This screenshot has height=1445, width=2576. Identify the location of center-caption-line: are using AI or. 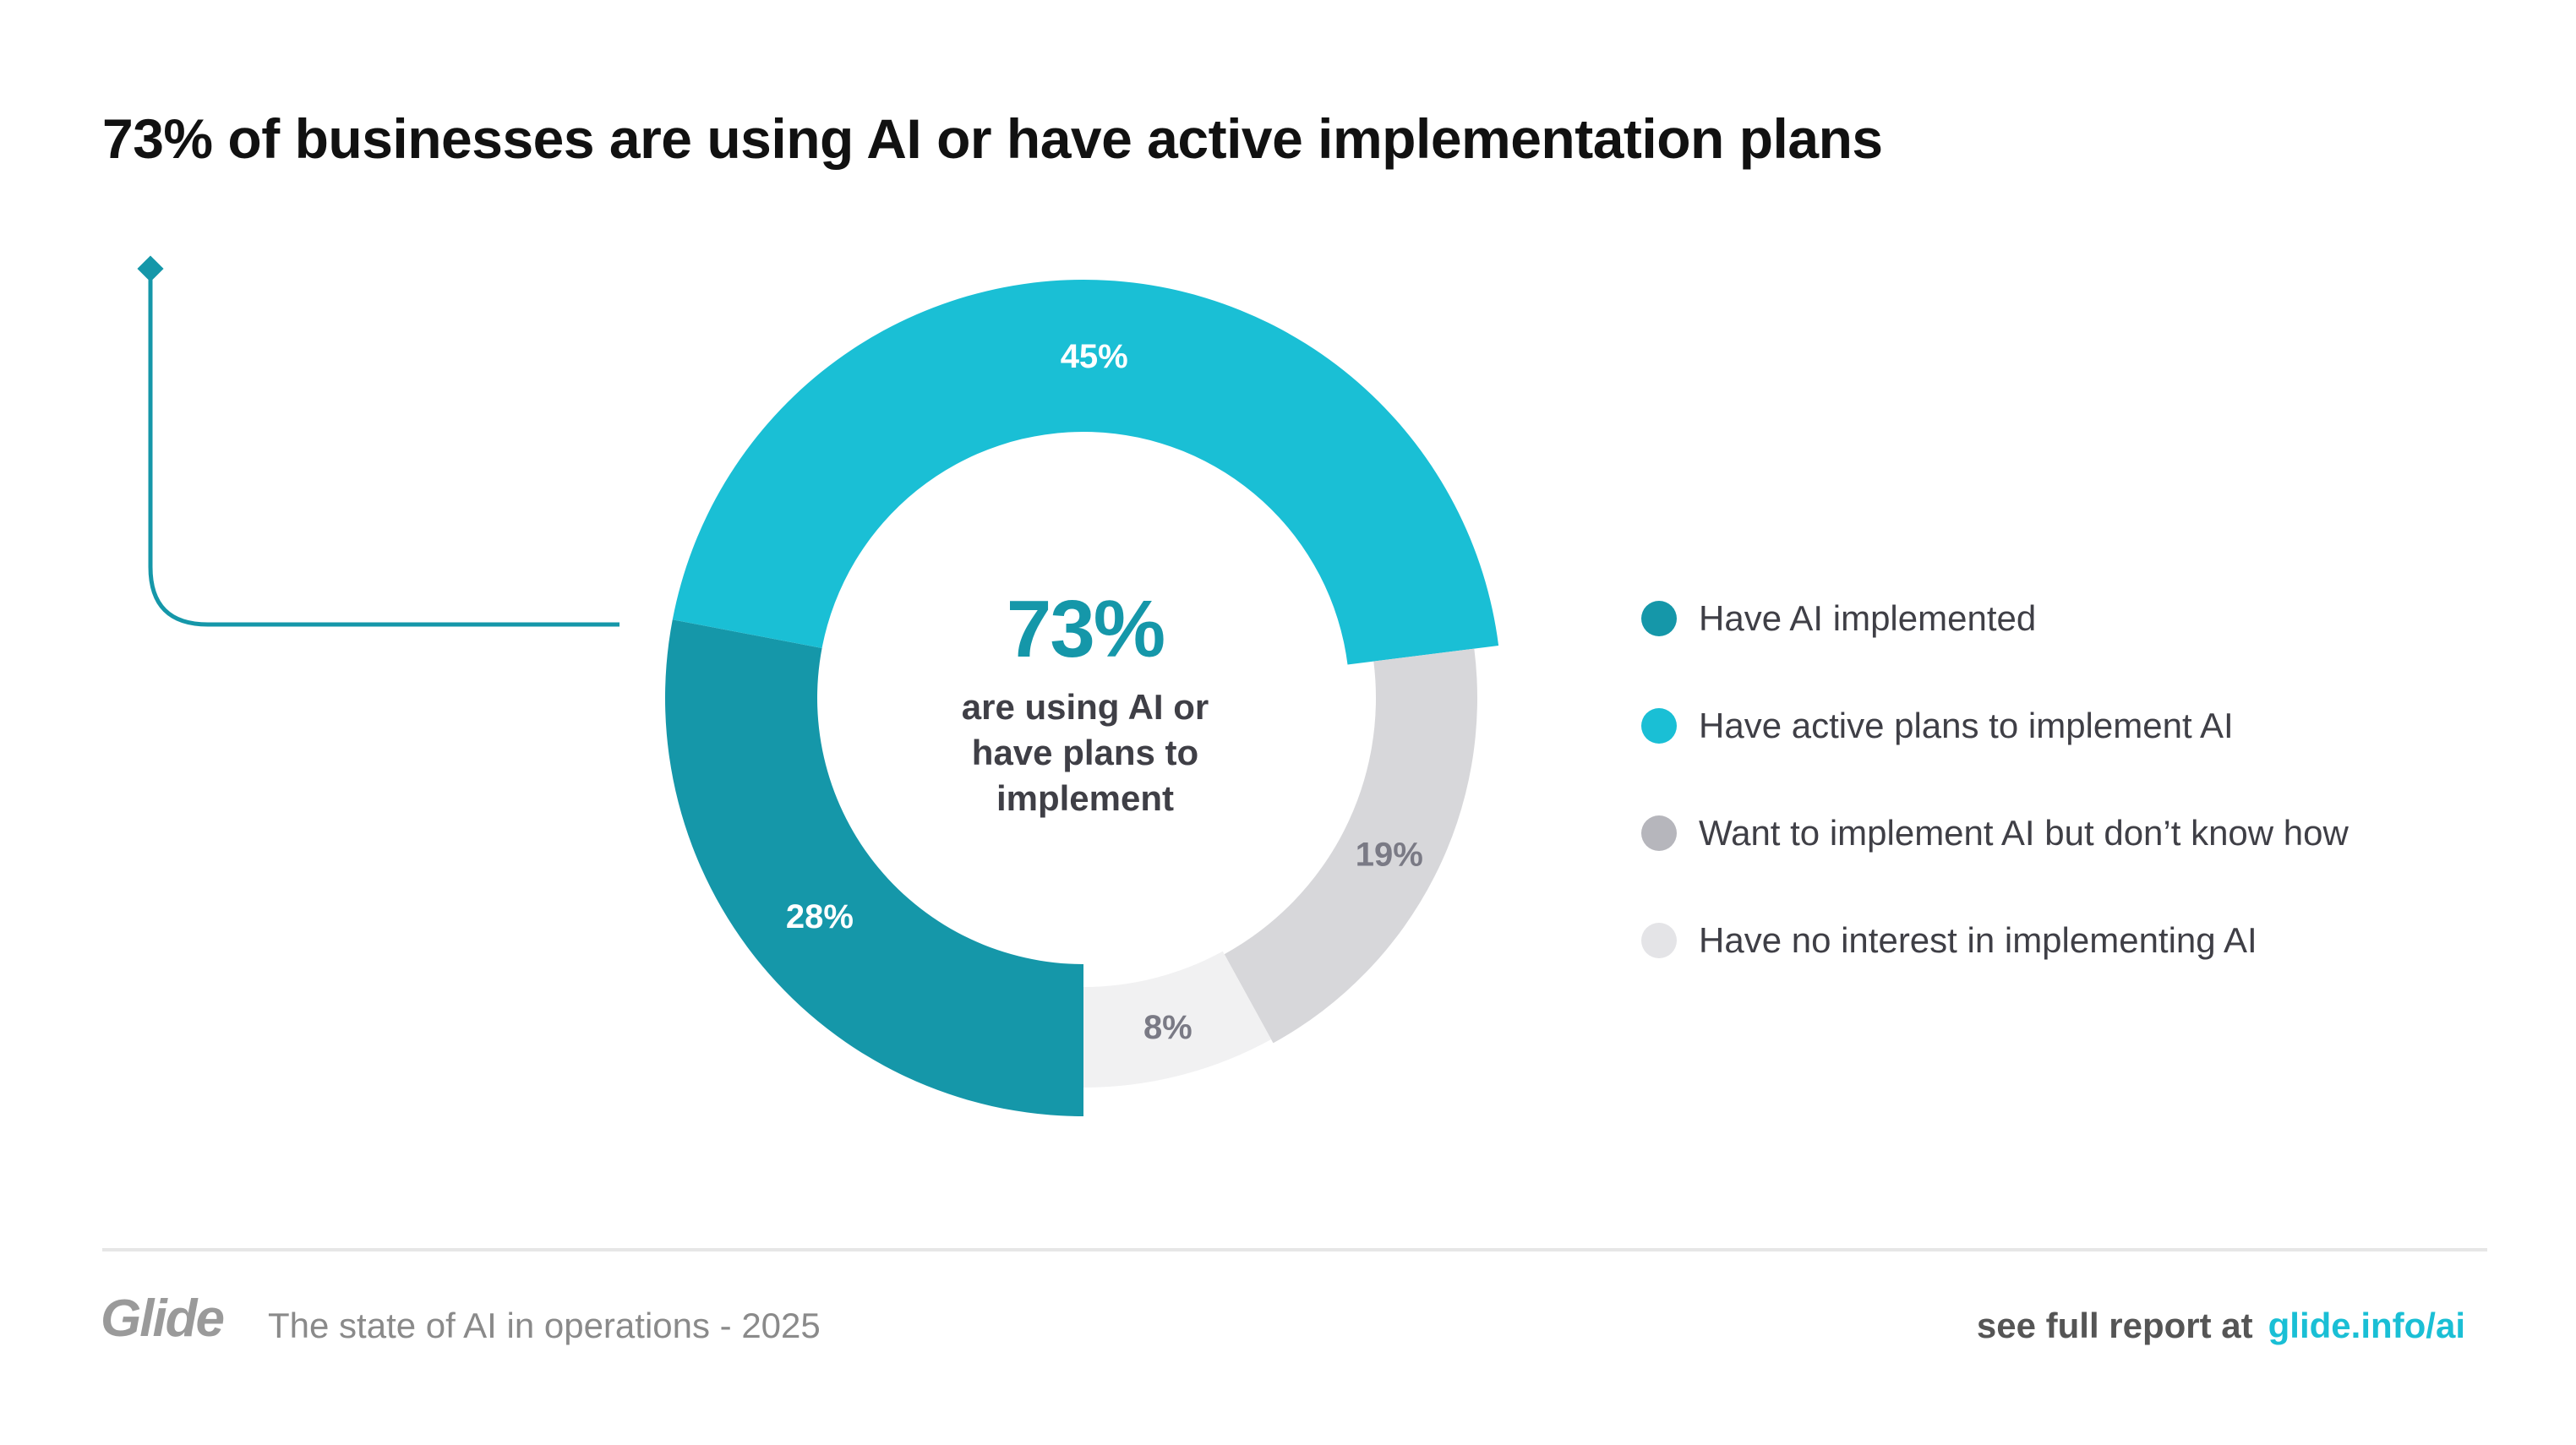
(1085, 707).